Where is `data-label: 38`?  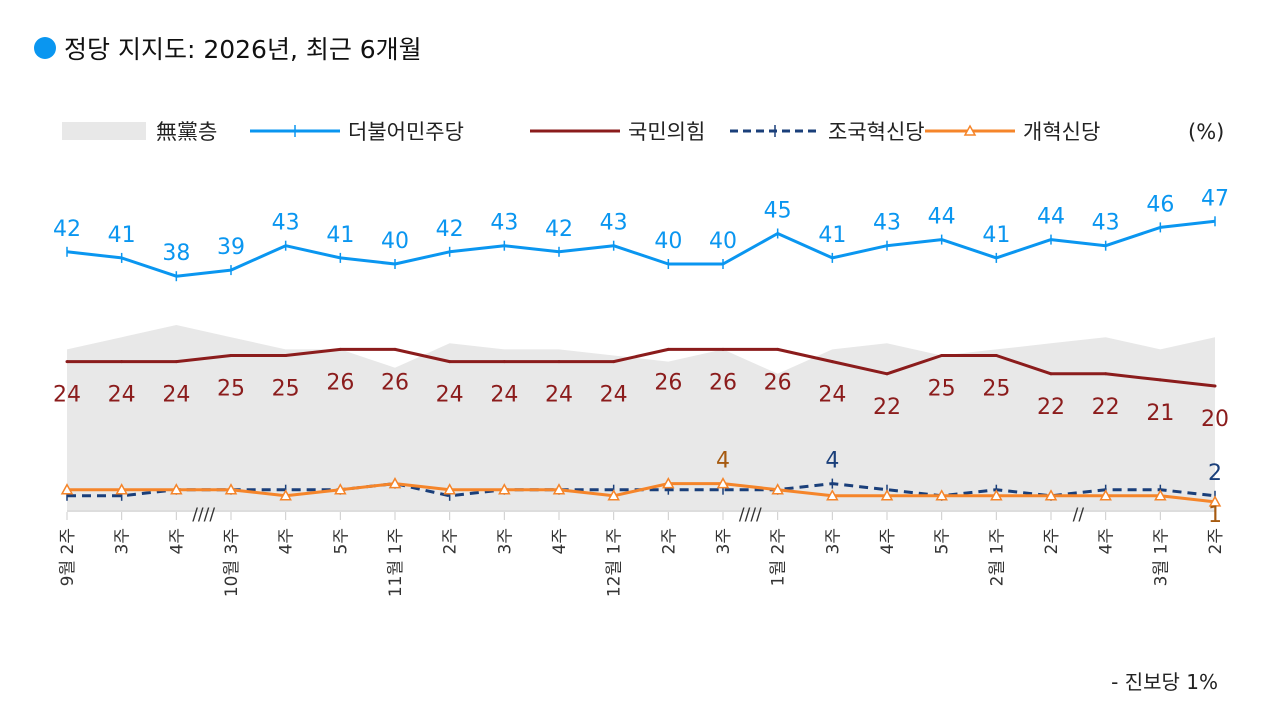
data-label: 38 is located at coordinates (176, 253).